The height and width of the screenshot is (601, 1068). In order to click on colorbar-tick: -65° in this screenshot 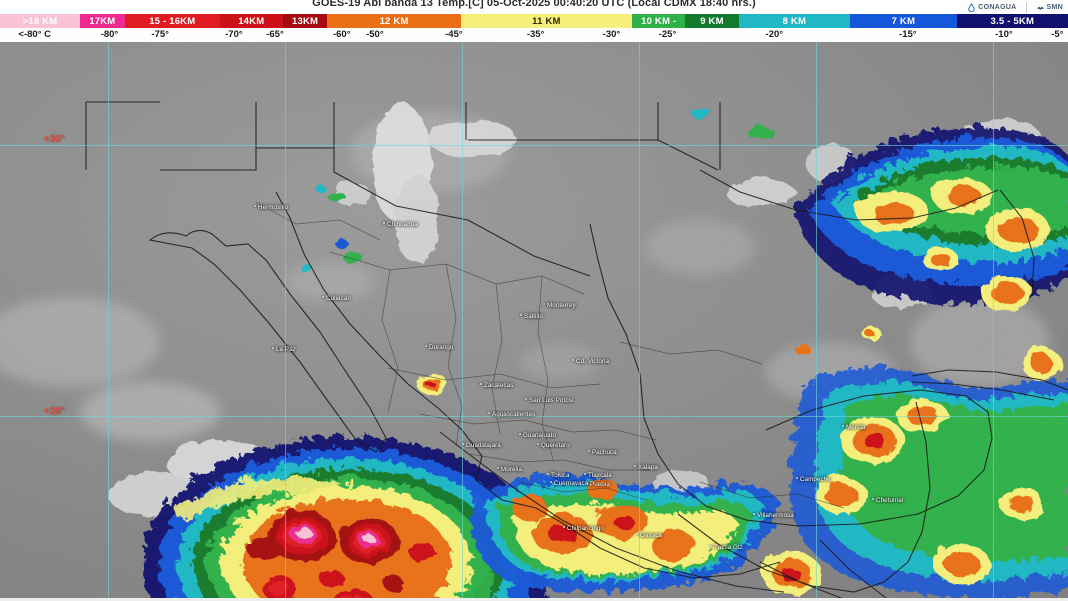, I will do `click(275, 34)`.